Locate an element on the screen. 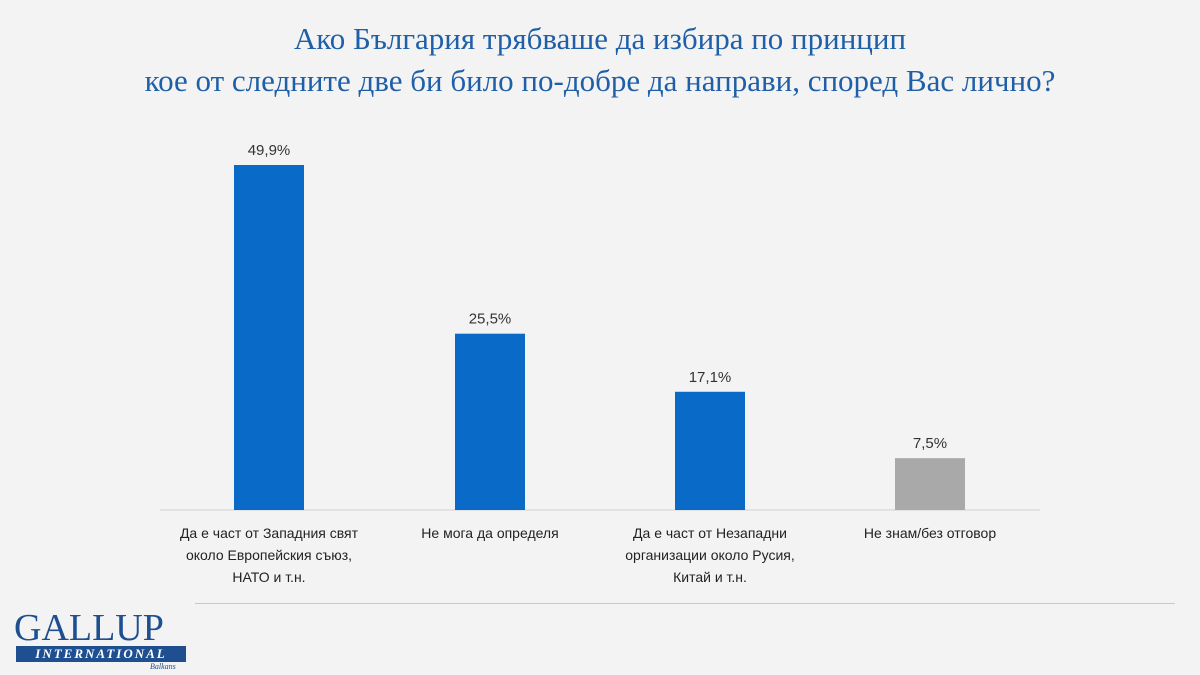 This screenshot has width=1200, height=675. category-label-3-line-1: Да е част от Незападни is located at coordinates (710, 533).